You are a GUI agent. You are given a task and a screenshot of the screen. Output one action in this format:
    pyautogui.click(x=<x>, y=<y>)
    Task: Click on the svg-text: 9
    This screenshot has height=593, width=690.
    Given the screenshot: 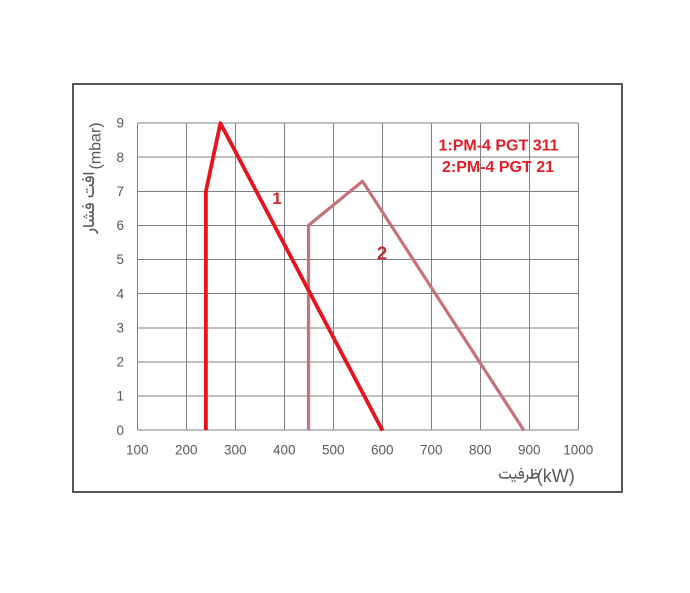 What is the action you would take?
    pyautogui.click(x=120, y=123)
    